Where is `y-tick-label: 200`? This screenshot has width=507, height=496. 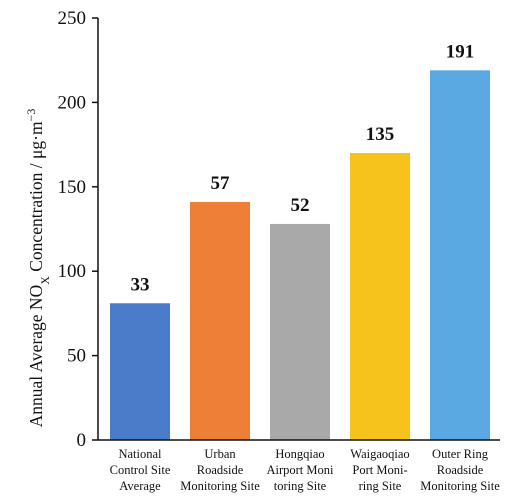
y-tick-label: 200 is located at coordinates (72, 102).